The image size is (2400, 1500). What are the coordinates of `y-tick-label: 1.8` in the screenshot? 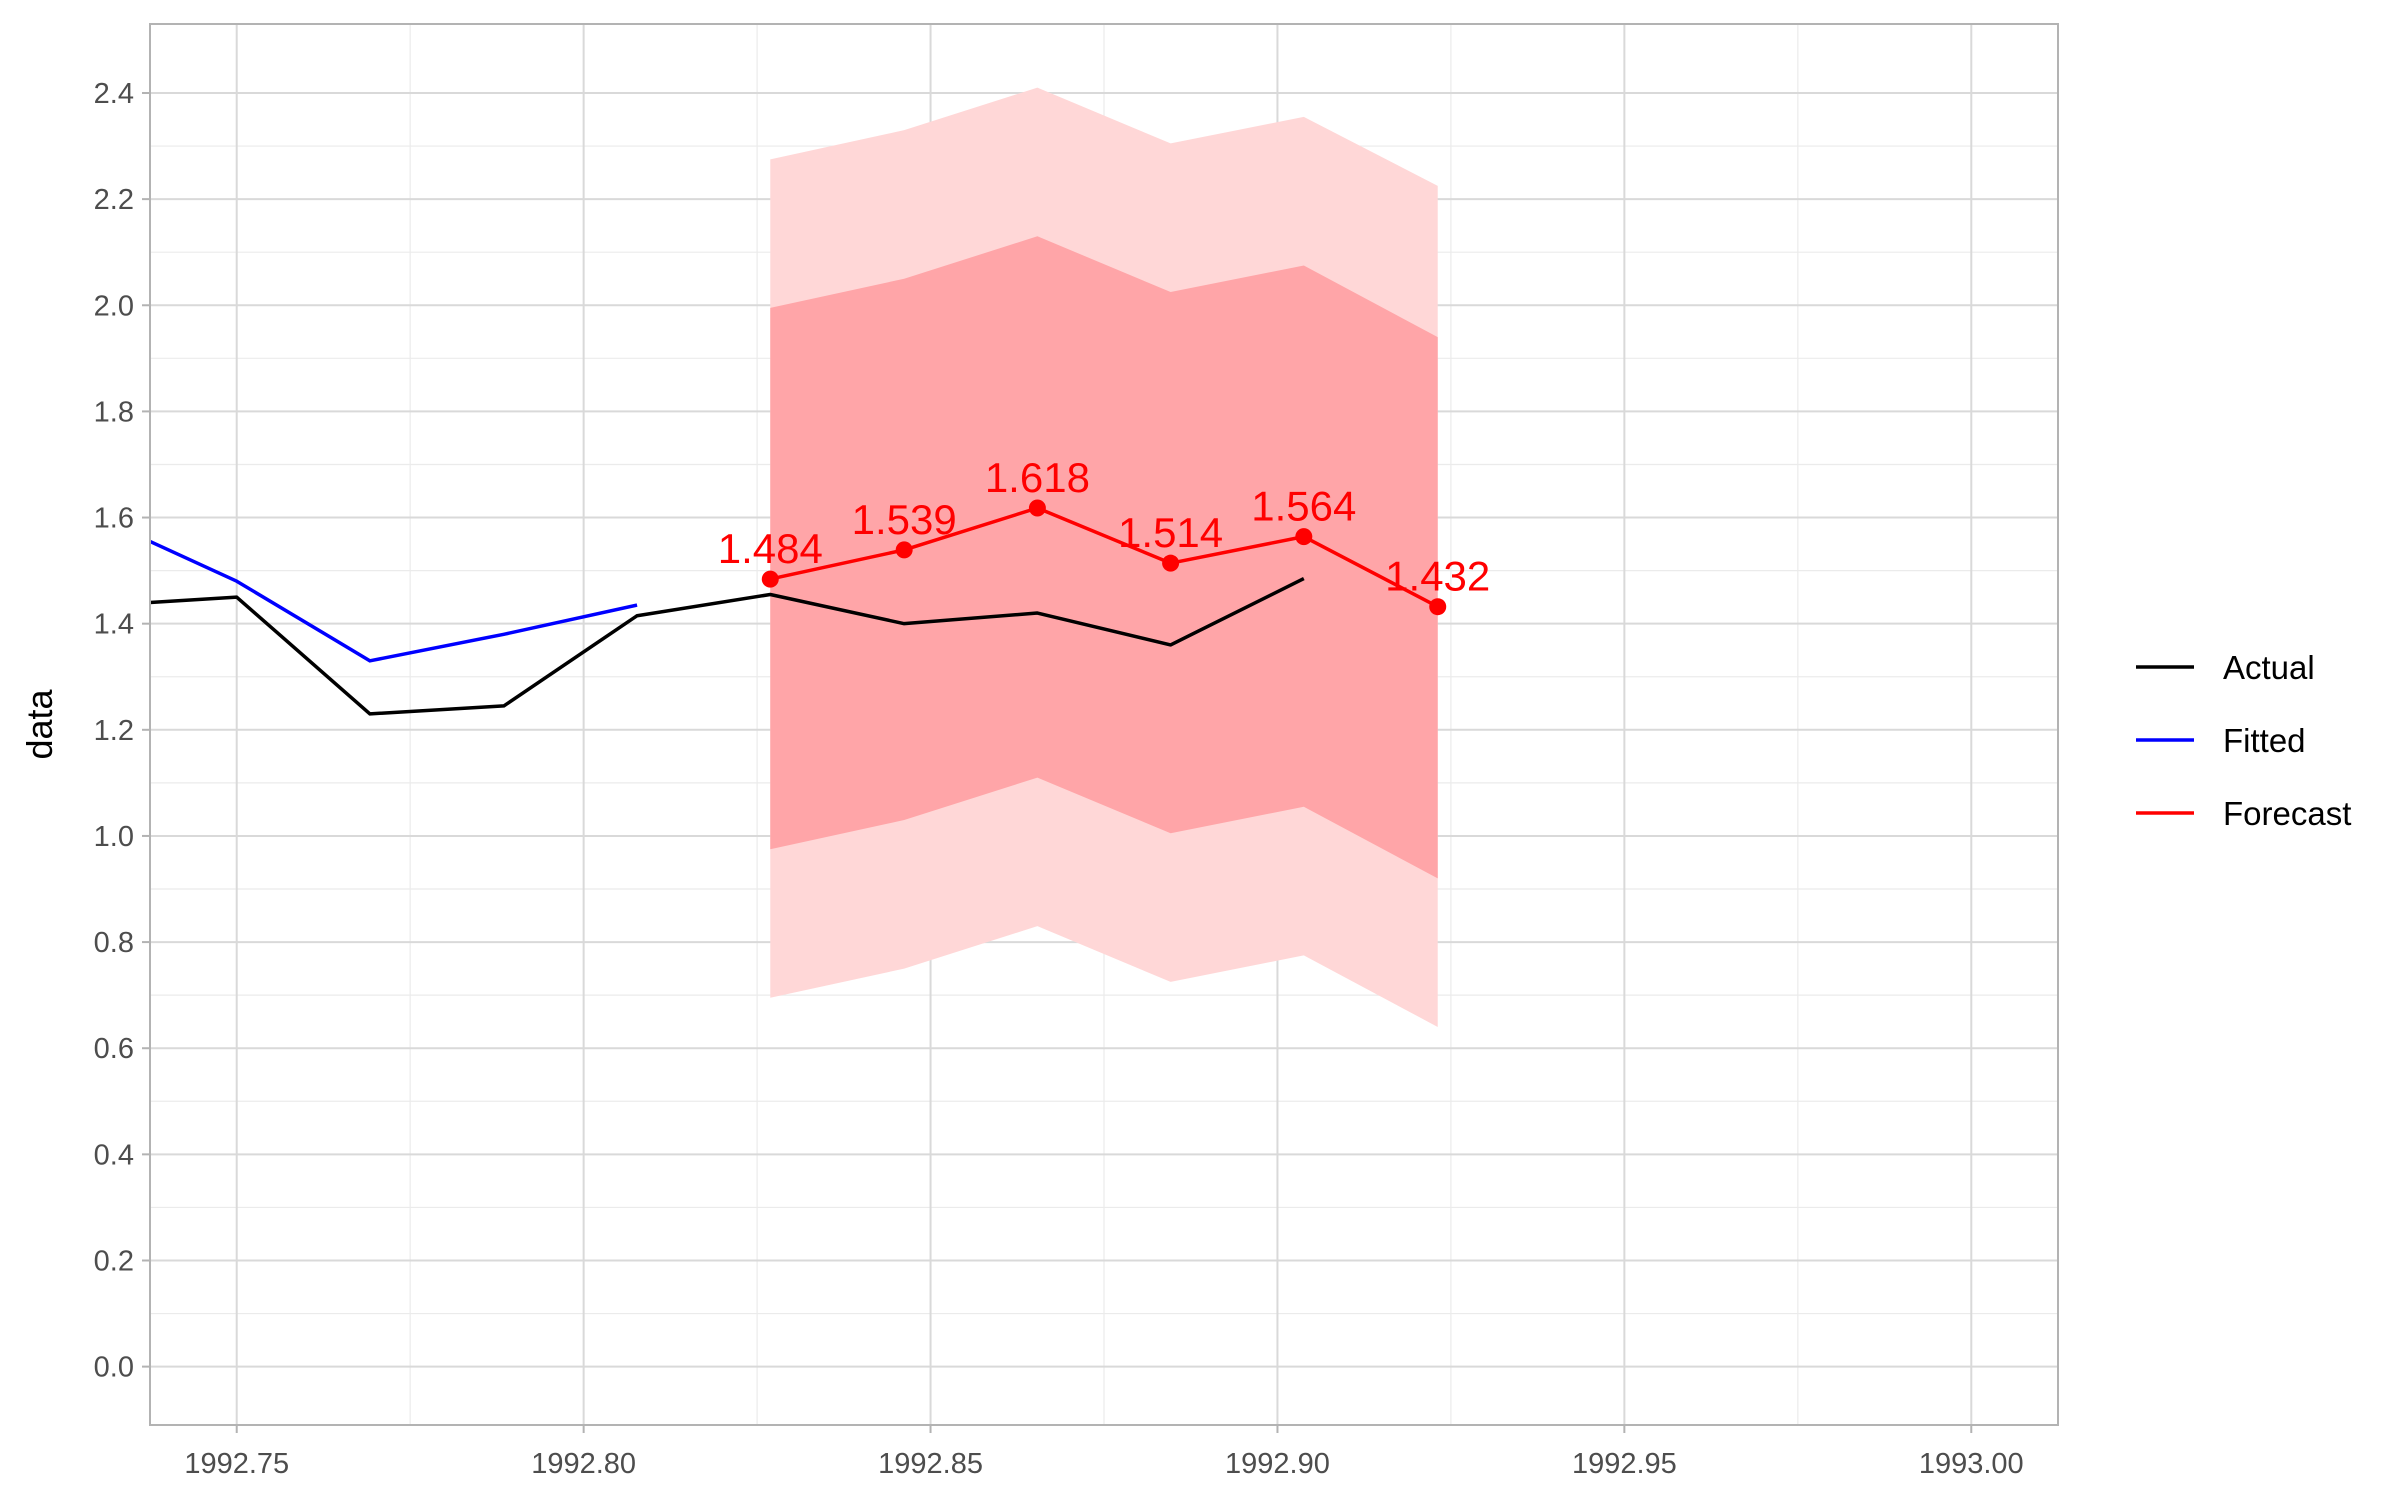 It's located at (114, 412).